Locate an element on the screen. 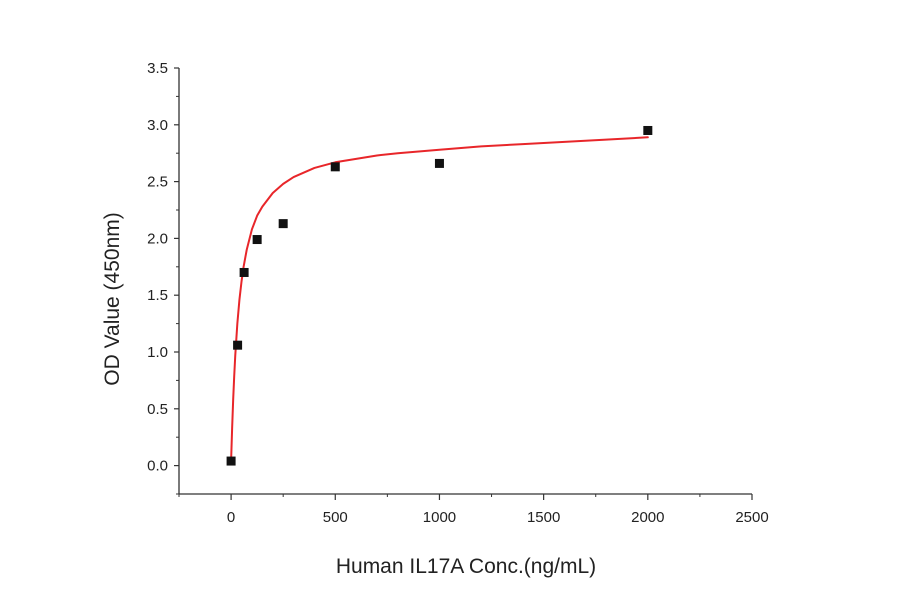 The height and width of the screenshot is (599, 900). y-tick-label-3: 1.5 is located at coordinates (157, 295).